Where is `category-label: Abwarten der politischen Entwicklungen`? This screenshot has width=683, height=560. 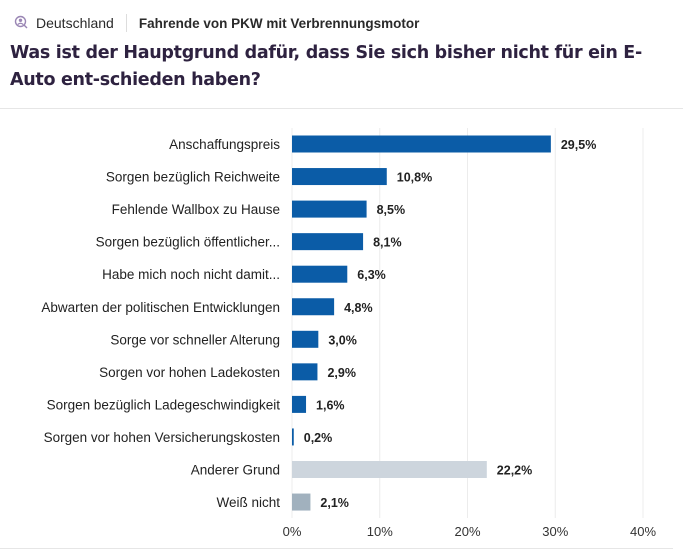
category-label: Abwarten der politischen Entwicklungen is located at coordinates (160, 307).